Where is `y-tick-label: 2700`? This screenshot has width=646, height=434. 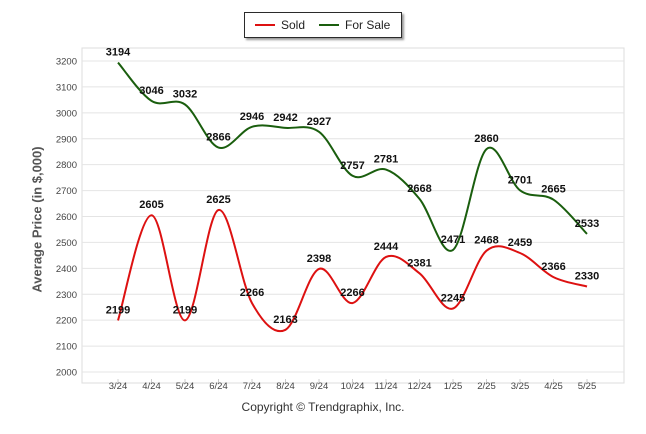 y-tick-label: 2700 is located at coordinates (66, 191).